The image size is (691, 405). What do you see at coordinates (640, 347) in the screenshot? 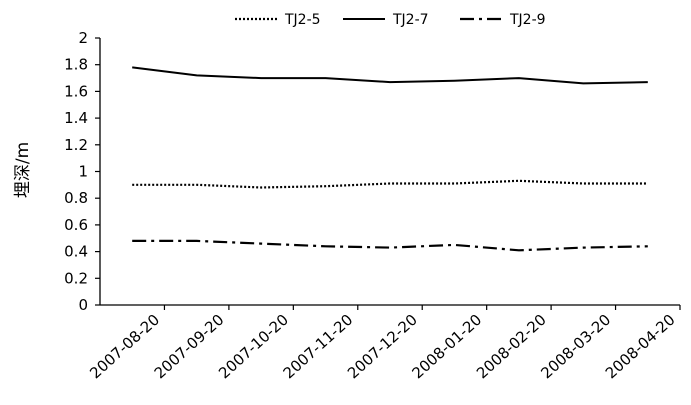
I see `x-tick-label: 2008-04-20` at bounding box center [640, 347].